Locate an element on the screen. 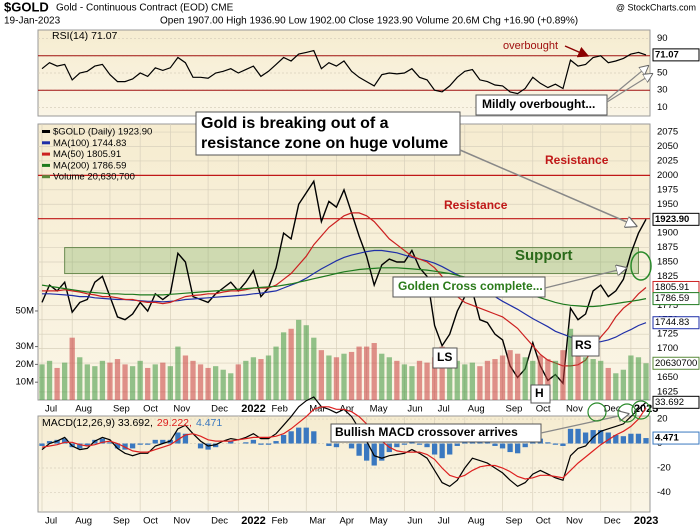 This screenshot has width=700, height=530. x-tick-label: Apr is located at coordinates (346, 521).